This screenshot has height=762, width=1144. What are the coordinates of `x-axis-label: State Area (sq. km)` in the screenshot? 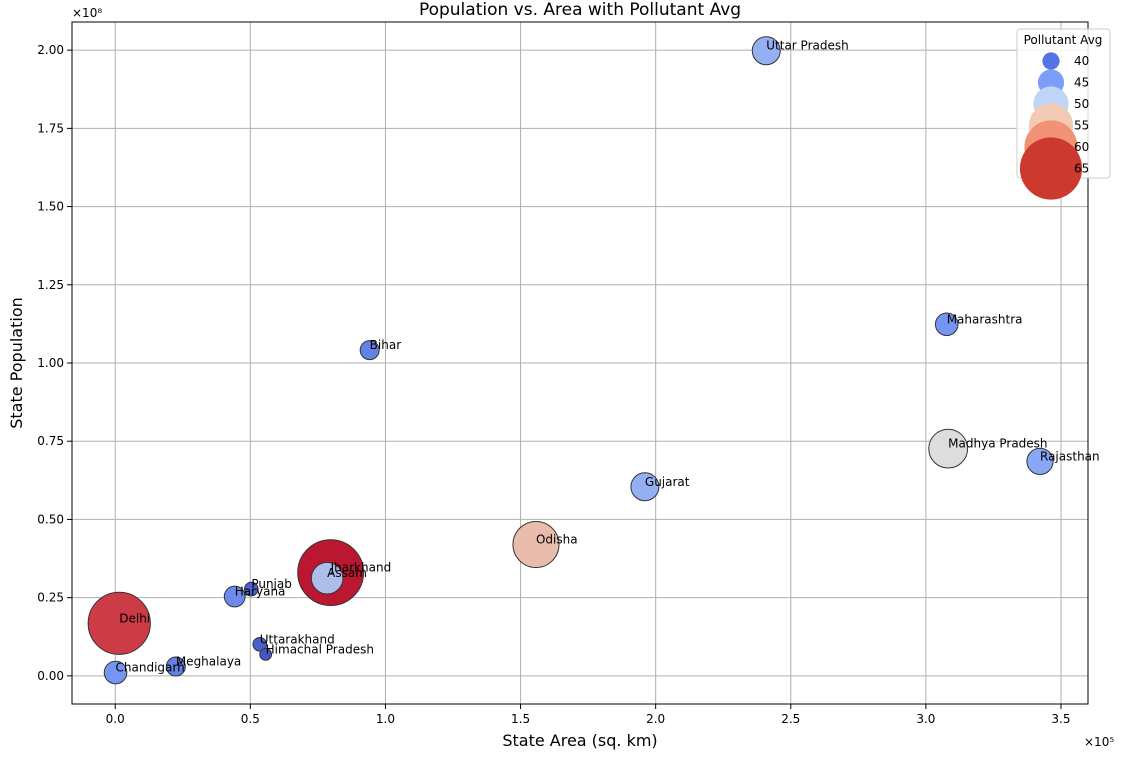 It's located at (579, 740).